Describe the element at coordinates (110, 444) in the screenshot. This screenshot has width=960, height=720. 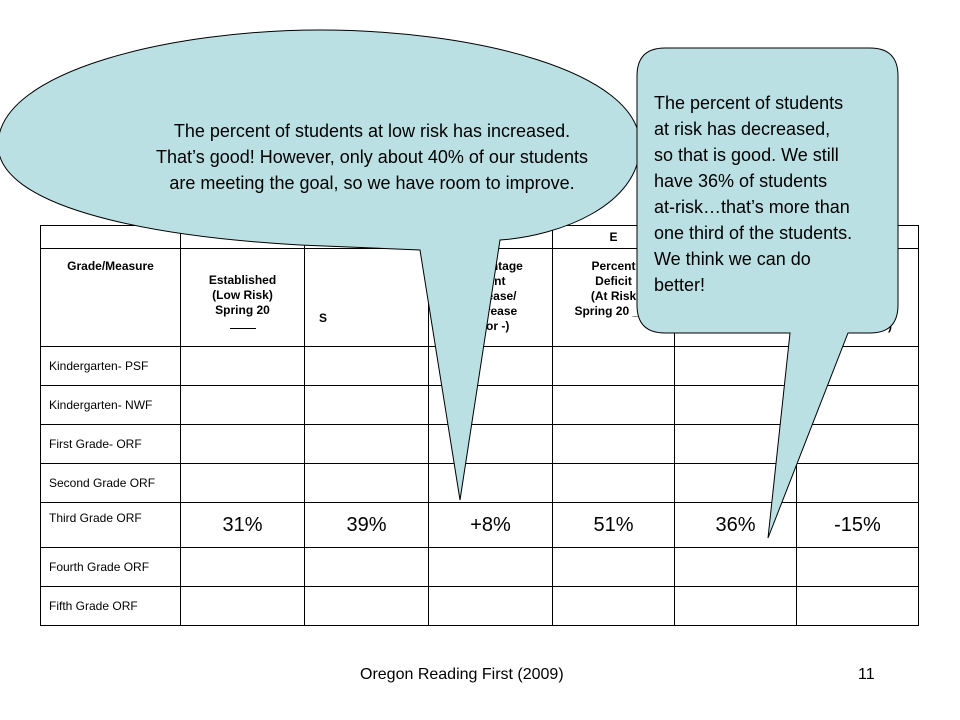
I see `row-label: First Grade- ORF` at that location.